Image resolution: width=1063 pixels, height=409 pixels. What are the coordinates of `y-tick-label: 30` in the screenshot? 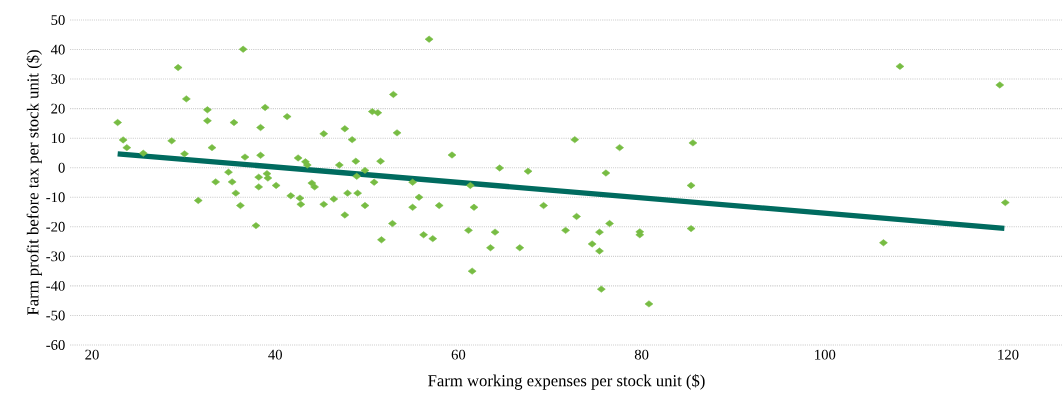 It's located at (58, 79).